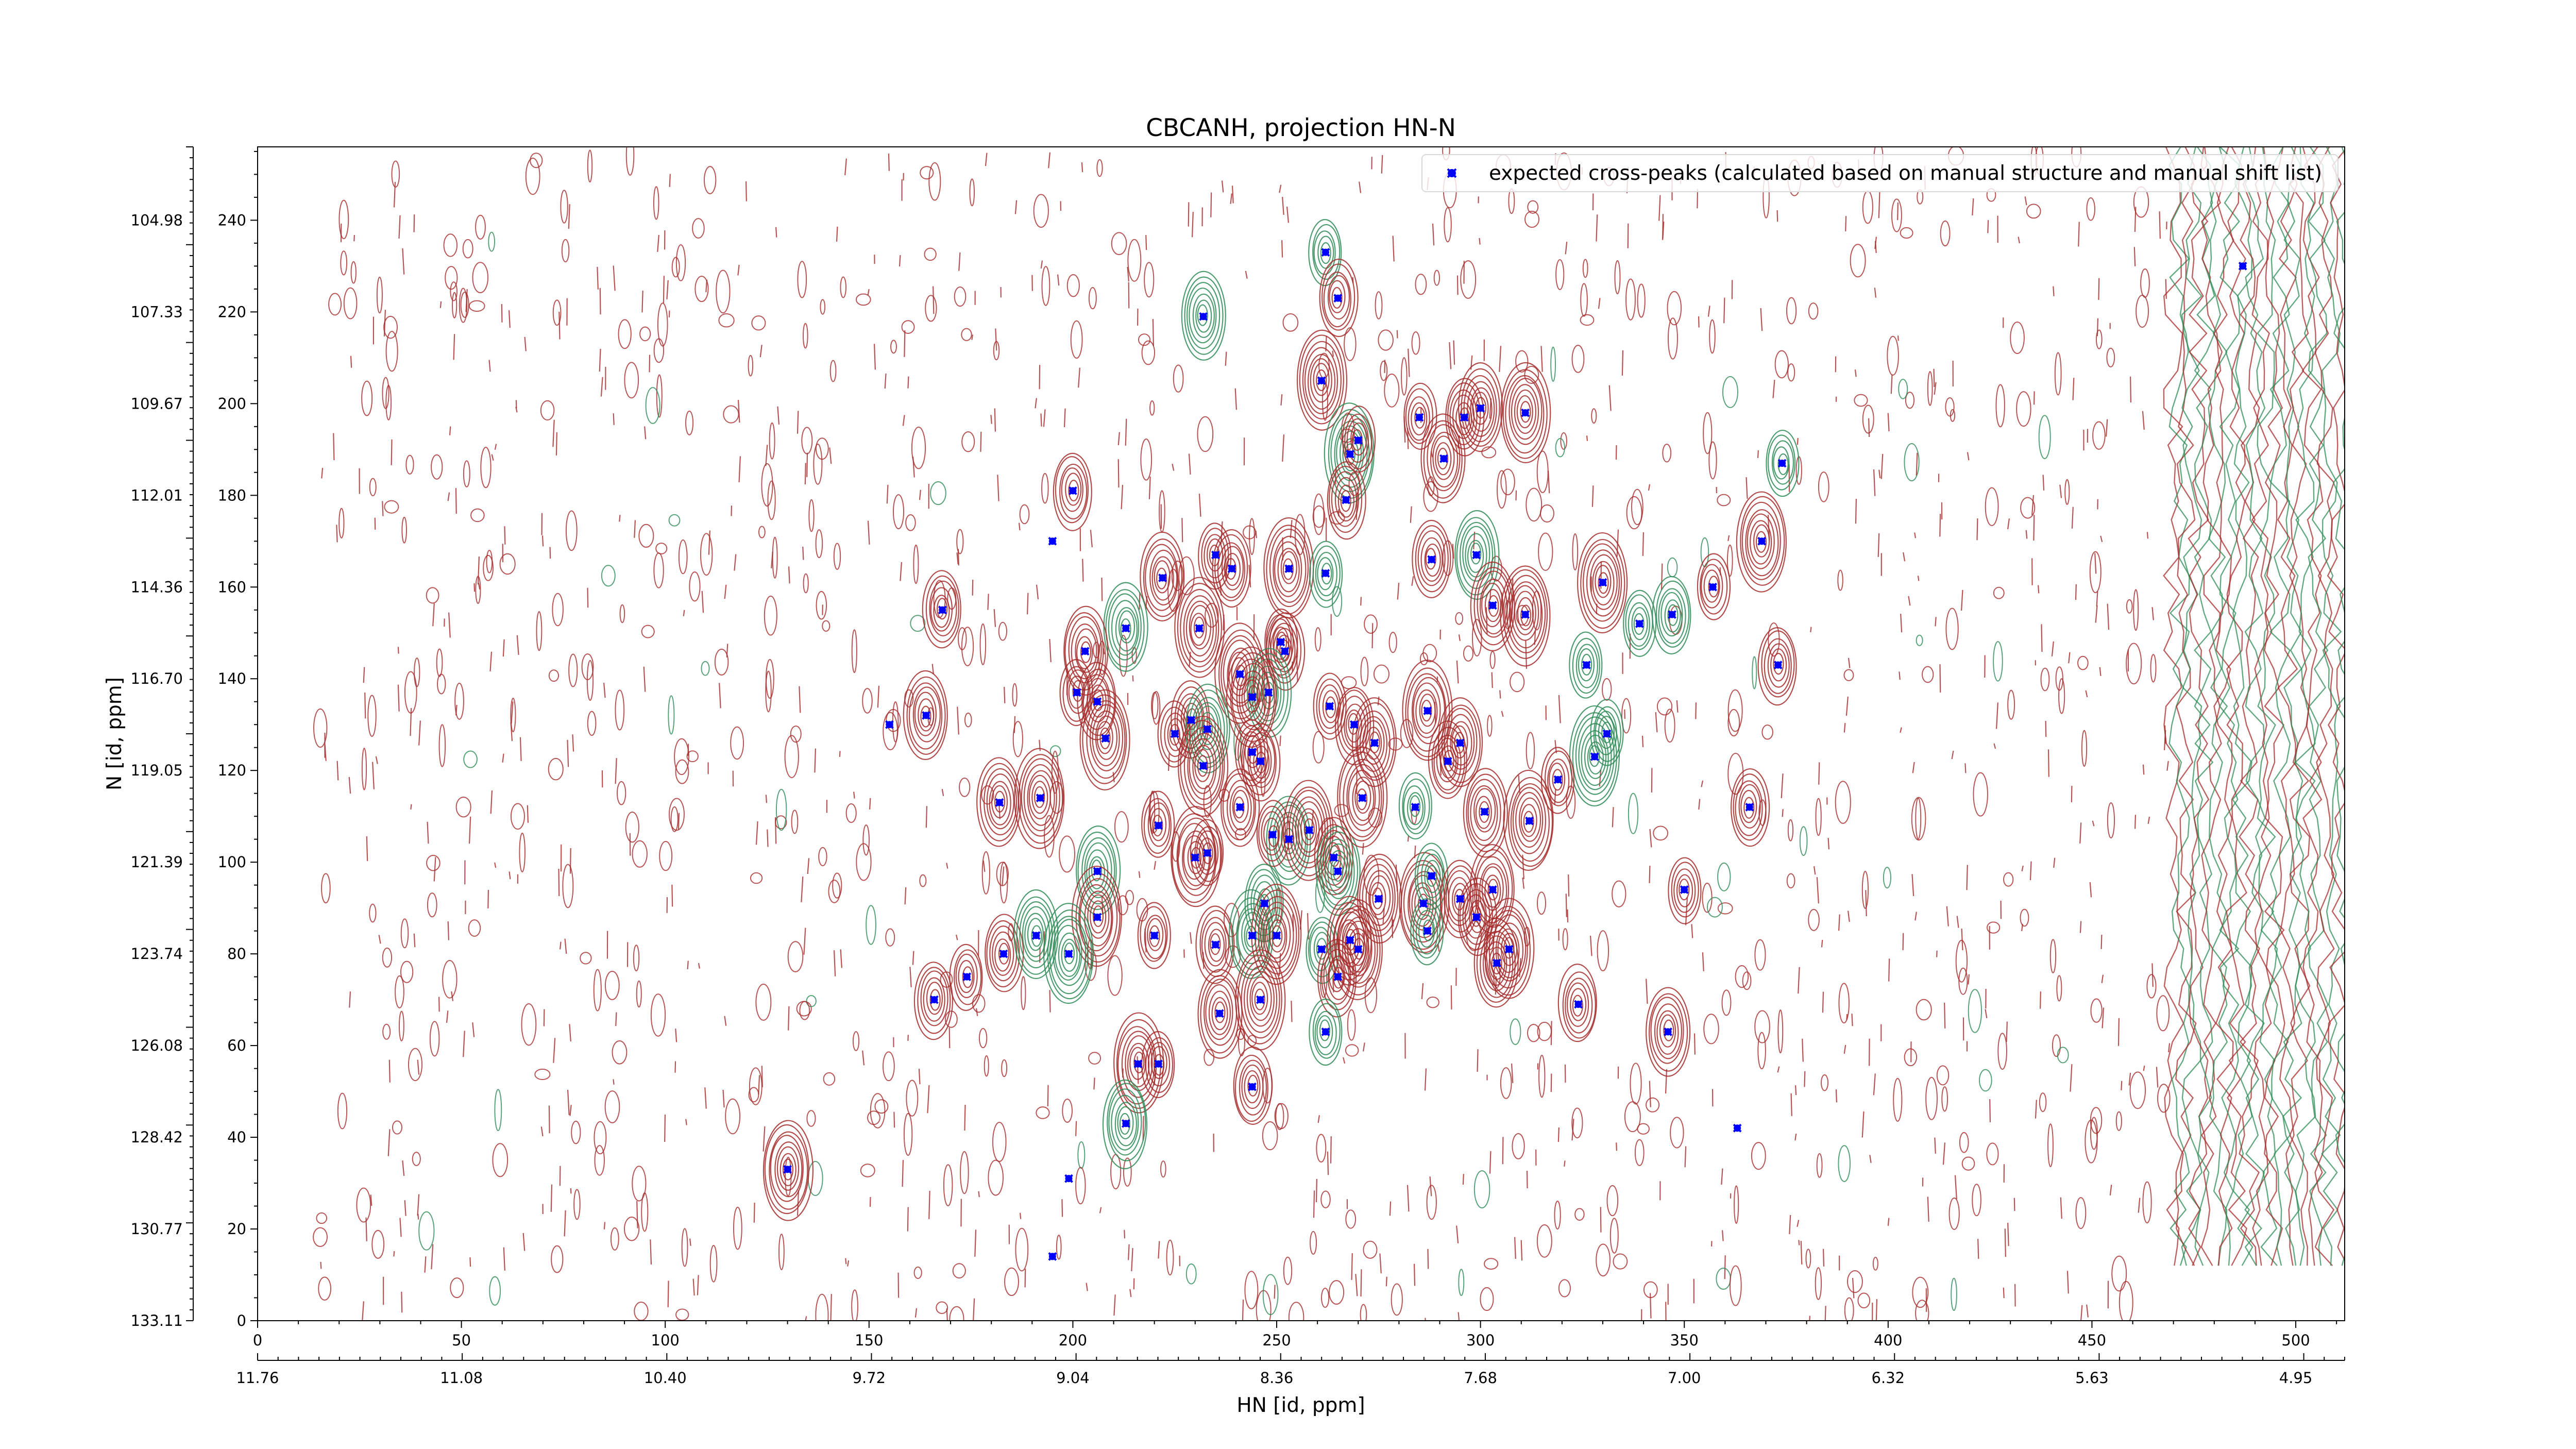  Describe the element at coordinates (157, 678) in the screenshot. I see `y-ppm-tick-label: 116.70` at that location.